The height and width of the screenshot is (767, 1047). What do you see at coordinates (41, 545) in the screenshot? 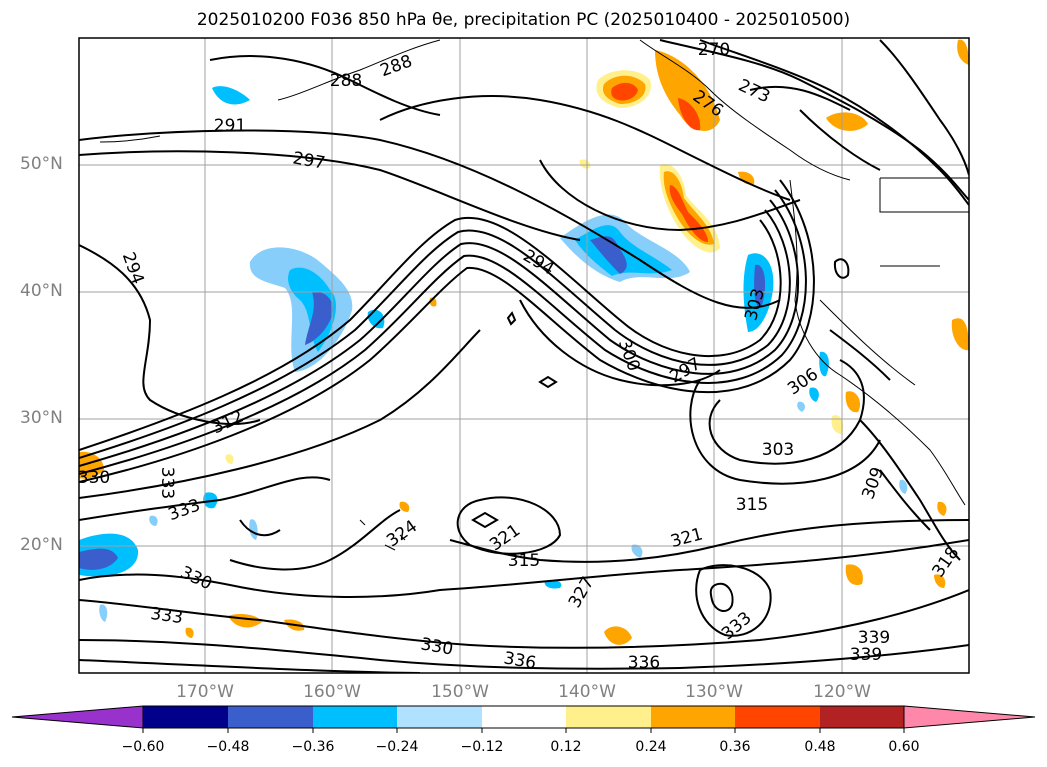
I see `lat-label: 20°N` at bounding box center [41, 545].